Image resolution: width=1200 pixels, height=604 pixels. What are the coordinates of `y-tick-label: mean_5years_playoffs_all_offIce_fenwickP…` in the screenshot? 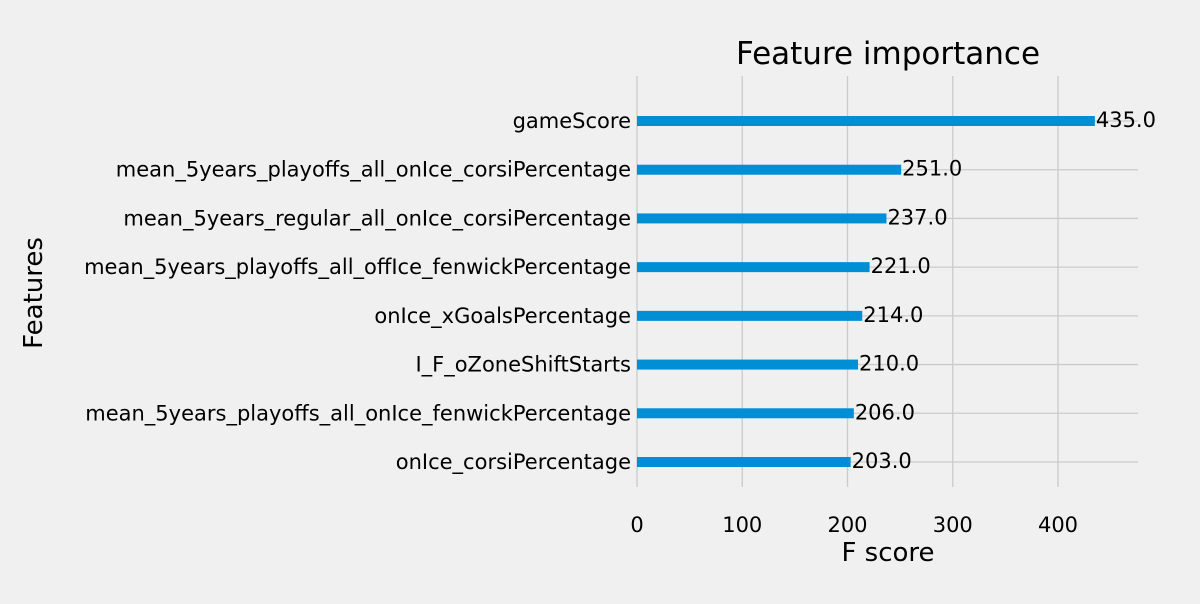 It's located at (357, 267).